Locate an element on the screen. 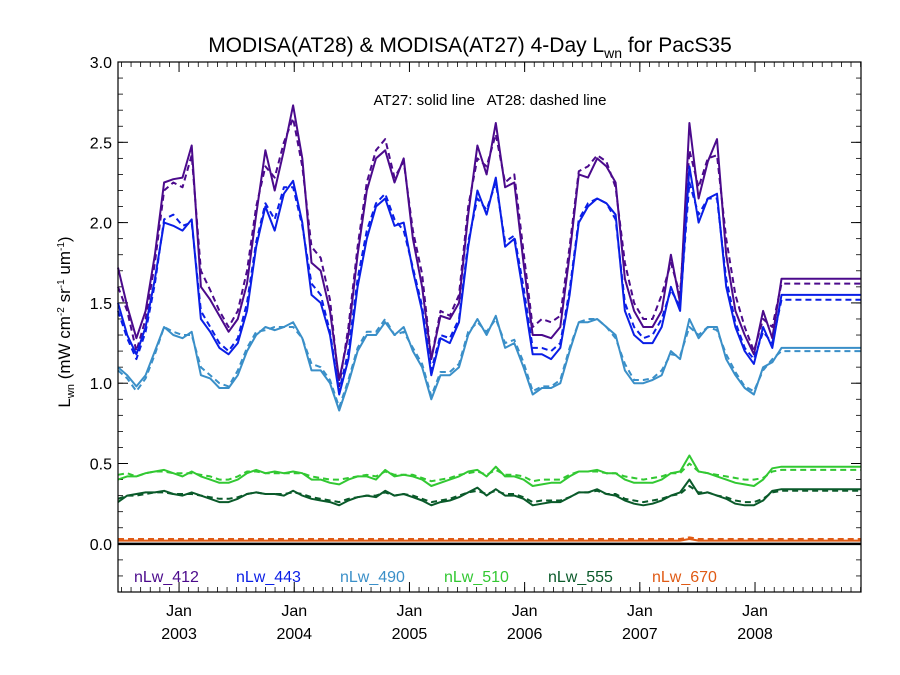 The height and width of the screenshot is (675, 900). nlw-490-dashed-line is located at coordinates (489, 363).